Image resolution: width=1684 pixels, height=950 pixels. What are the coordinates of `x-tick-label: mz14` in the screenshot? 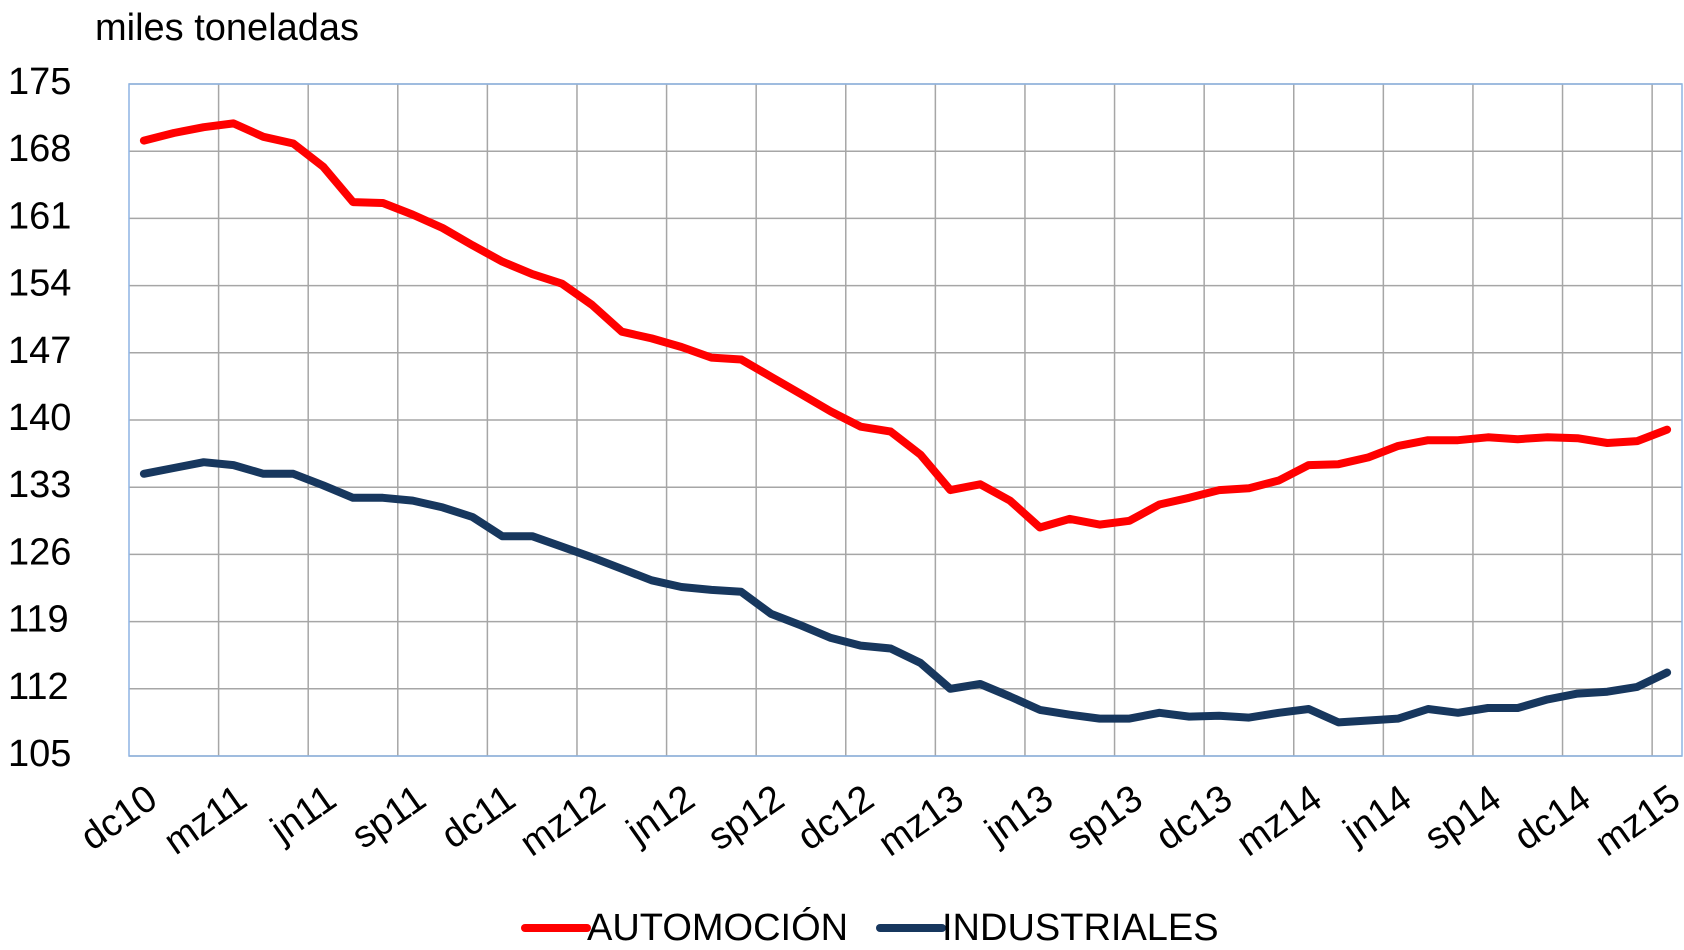 It's located at (1279, 821).